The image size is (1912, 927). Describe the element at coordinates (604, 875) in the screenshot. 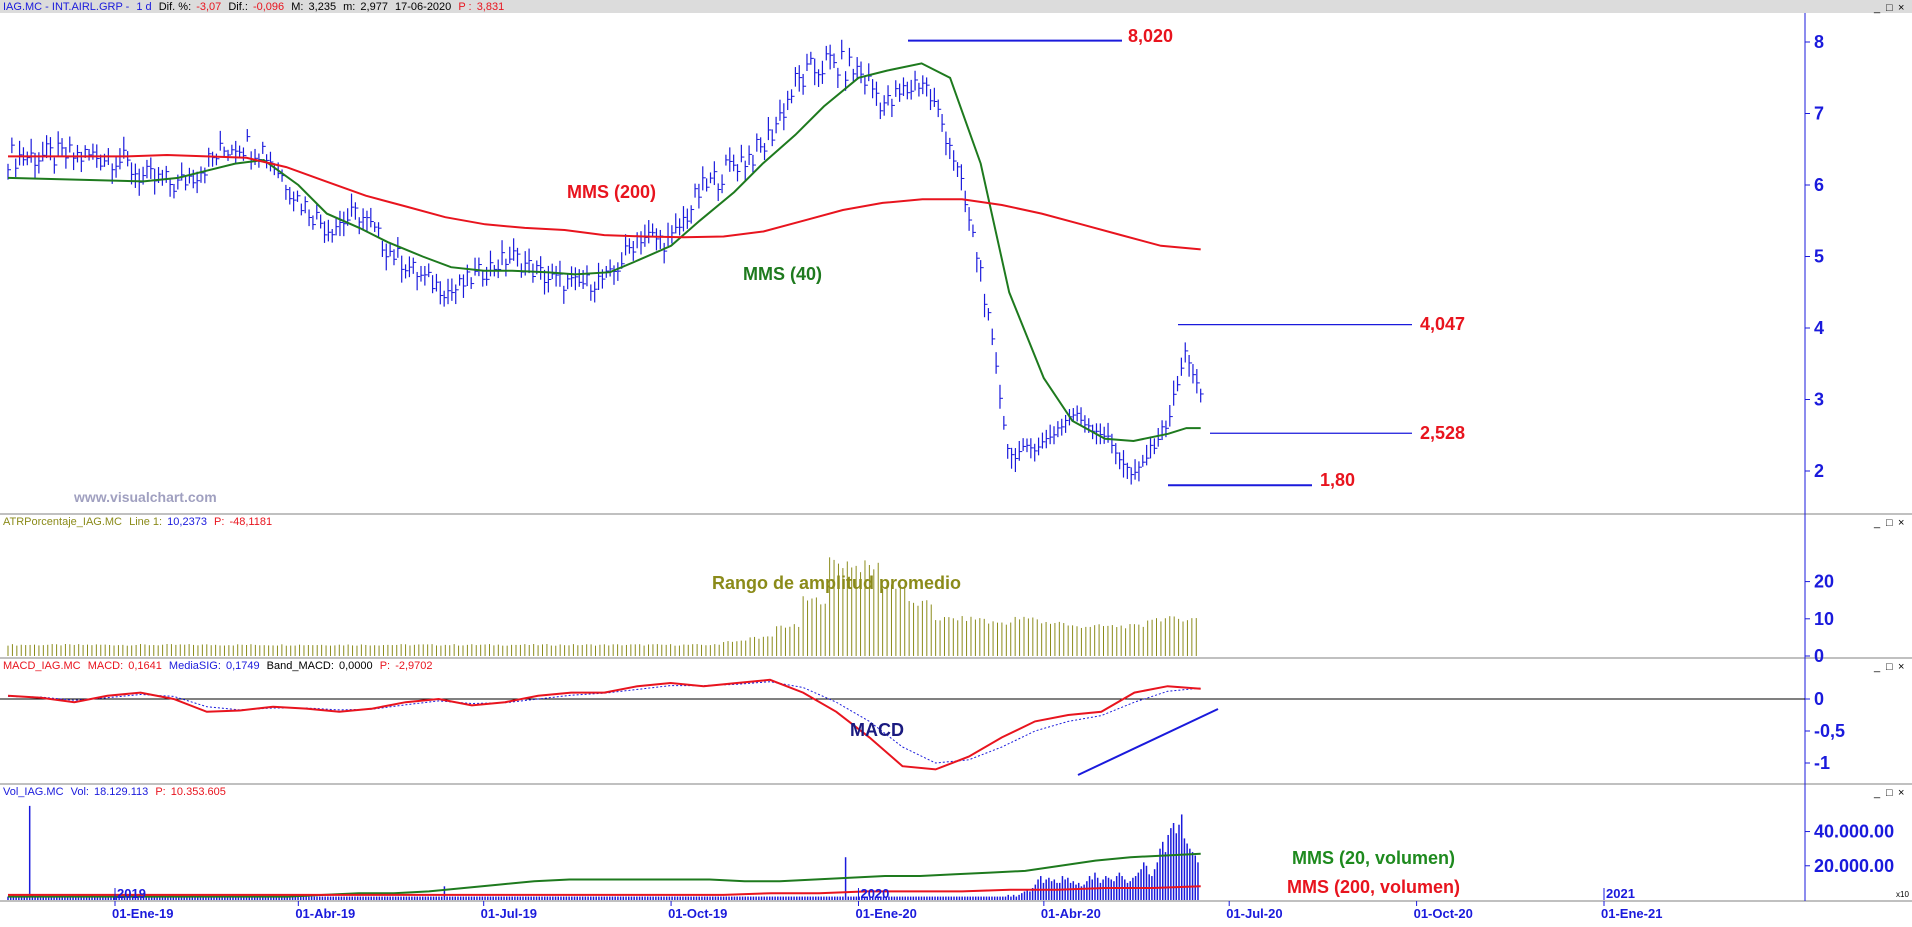

I see `vol-mms20-line` at that location.